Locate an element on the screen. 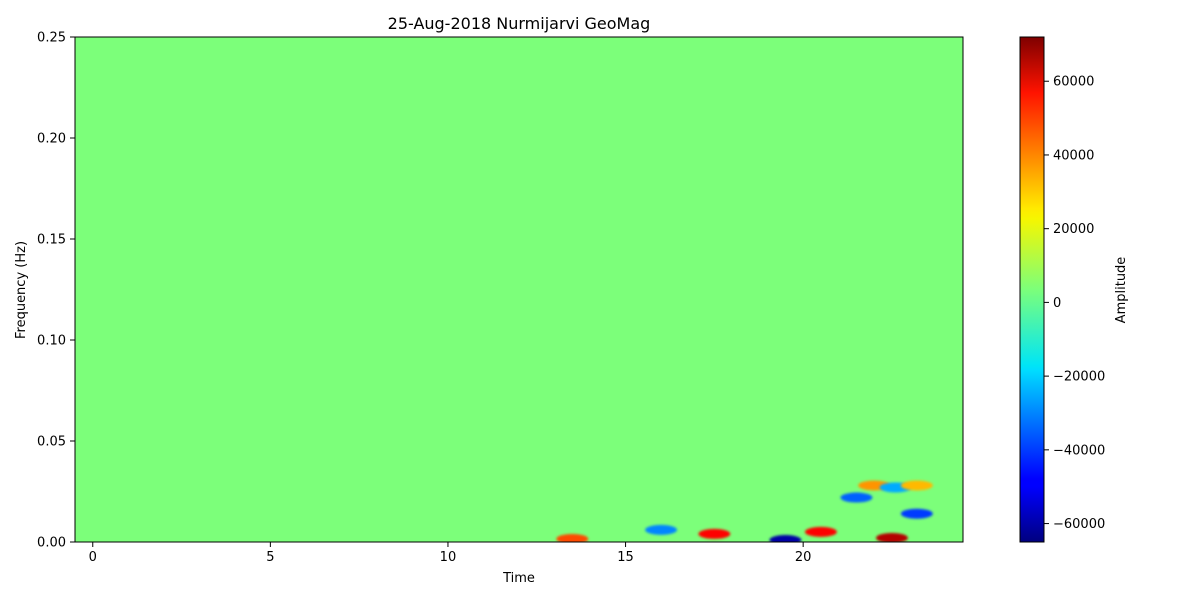 Image resolution: width=1200 pixels, height=600 pixels. colorbar-tick-label: 20000 is located at coordinates (1073, 229).